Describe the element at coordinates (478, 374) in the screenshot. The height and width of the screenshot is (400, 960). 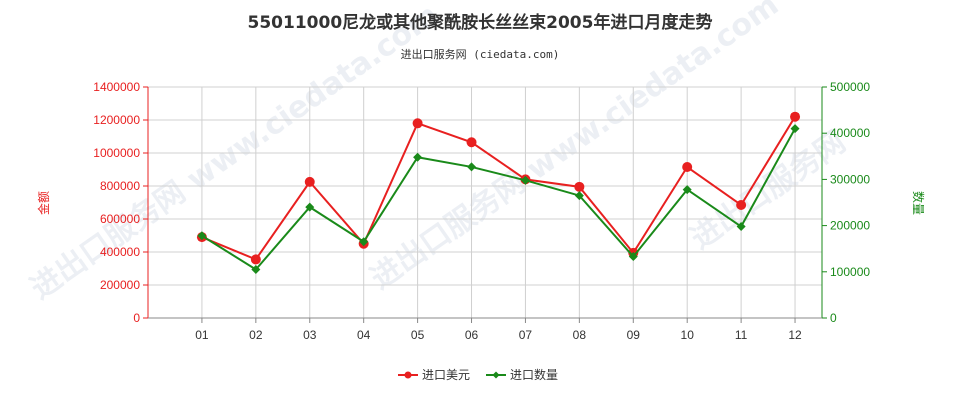
I see `legend: 进口美元 进口数量` at that location.